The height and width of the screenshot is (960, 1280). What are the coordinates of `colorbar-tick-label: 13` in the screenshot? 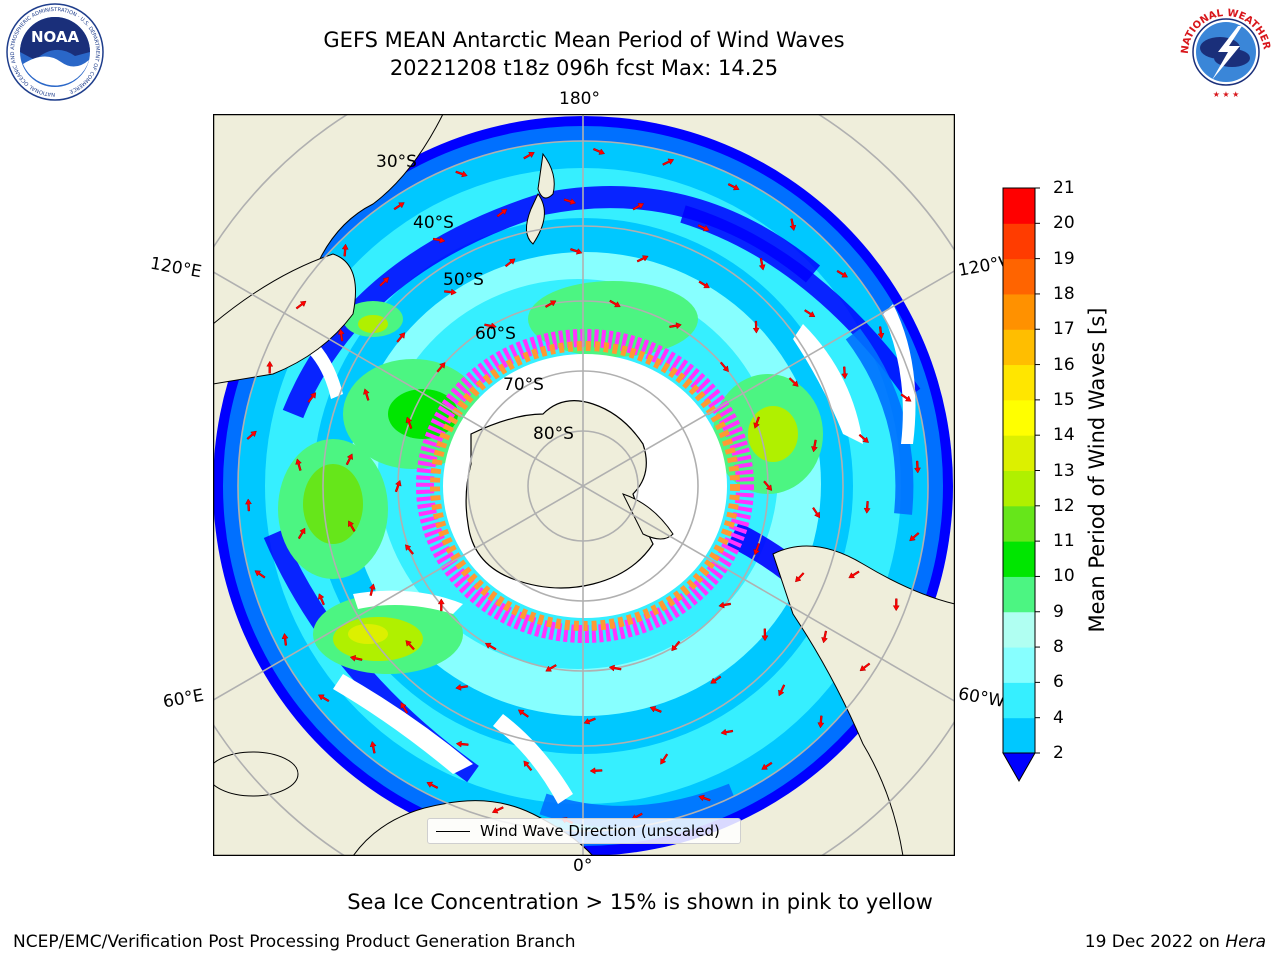 It's located at (1064, 470).